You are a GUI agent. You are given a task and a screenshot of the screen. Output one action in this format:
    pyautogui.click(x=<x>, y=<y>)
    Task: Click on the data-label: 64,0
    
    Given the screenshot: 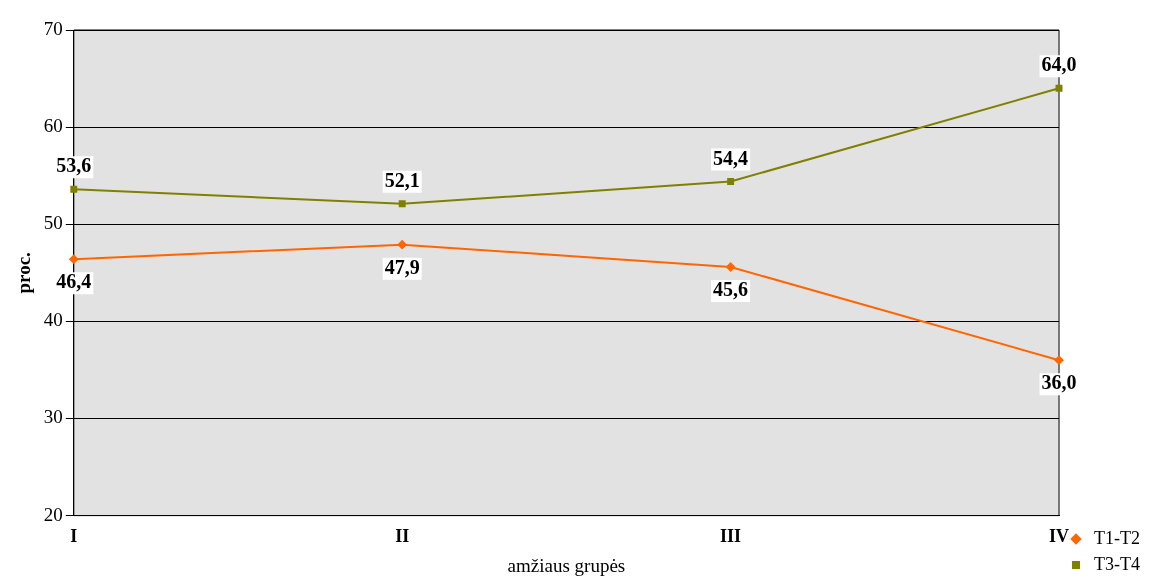 What is the action you would take?
    pyautogui.click(x=1059, y=64)
    